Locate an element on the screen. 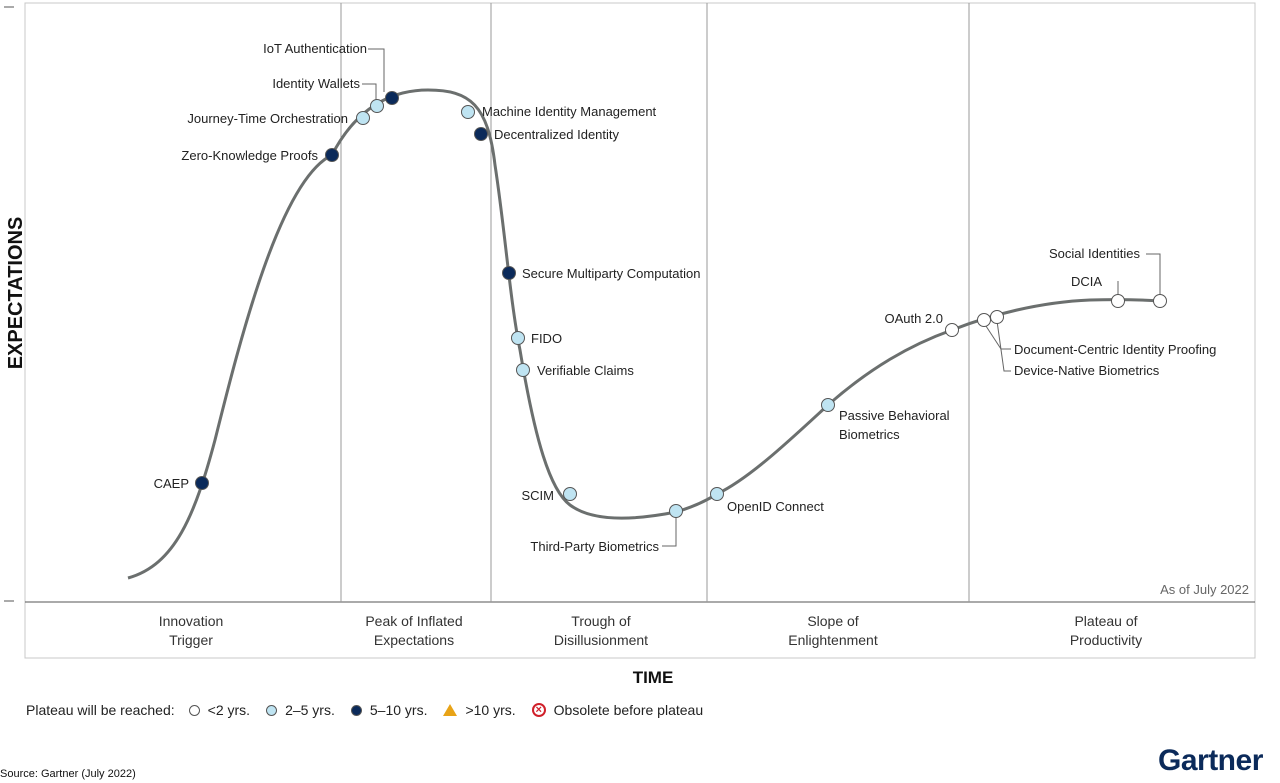 This screenshot has height=783, width=1280. legend-prefix: Plateau will be reached: is located at coordinates (100, 710).